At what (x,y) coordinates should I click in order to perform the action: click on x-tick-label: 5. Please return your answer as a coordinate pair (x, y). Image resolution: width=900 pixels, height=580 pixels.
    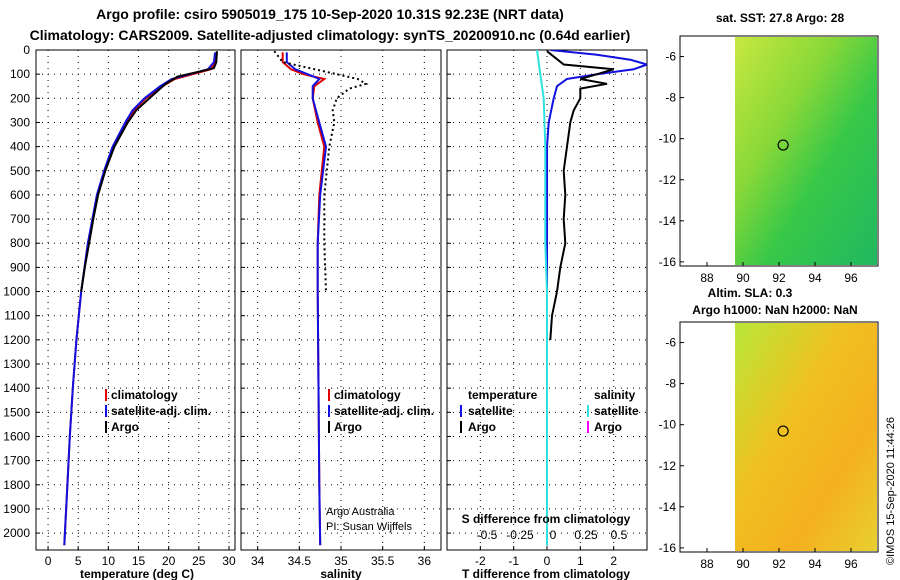
    Looking at the image, I should click on (78, 561).